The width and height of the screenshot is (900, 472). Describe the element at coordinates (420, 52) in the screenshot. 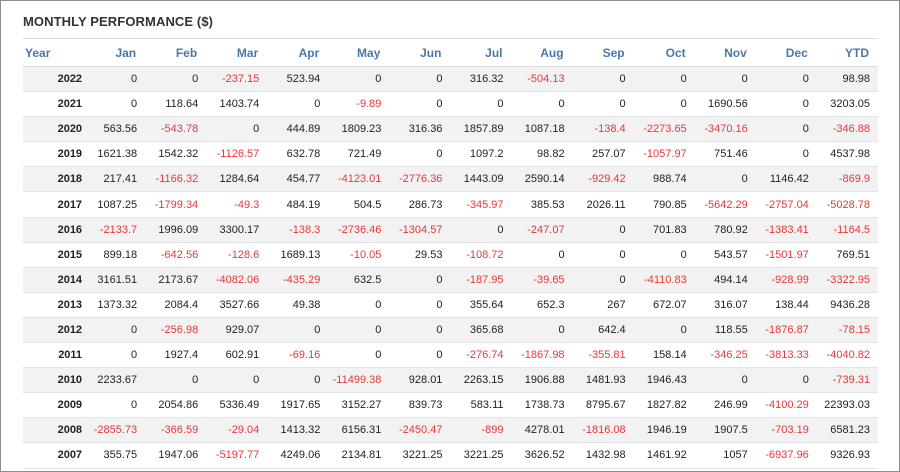

I see `column-header-jun: Jun` at that location.